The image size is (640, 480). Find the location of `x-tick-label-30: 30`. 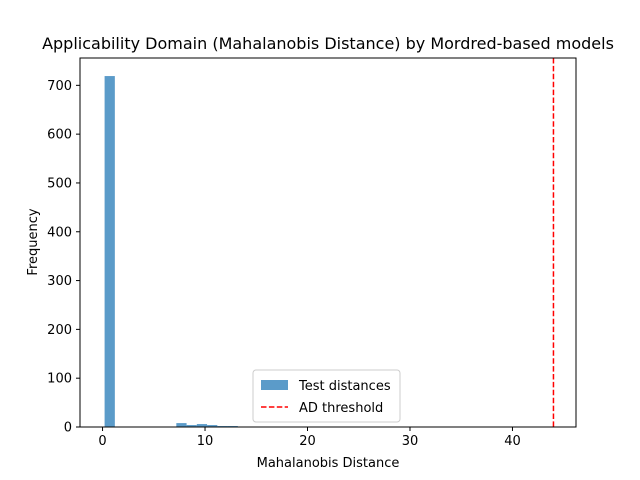

x-tick-label-30: 30 is located at coordinates (410, 441).